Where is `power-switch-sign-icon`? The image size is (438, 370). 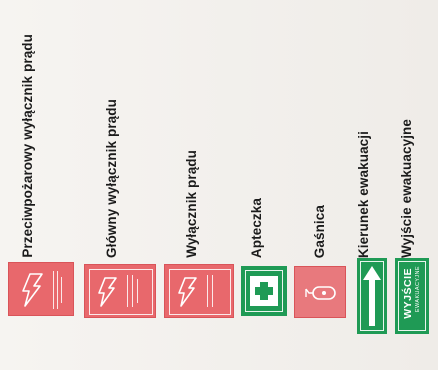 power-switch-sign-icon is located at coordinates (199, 291).